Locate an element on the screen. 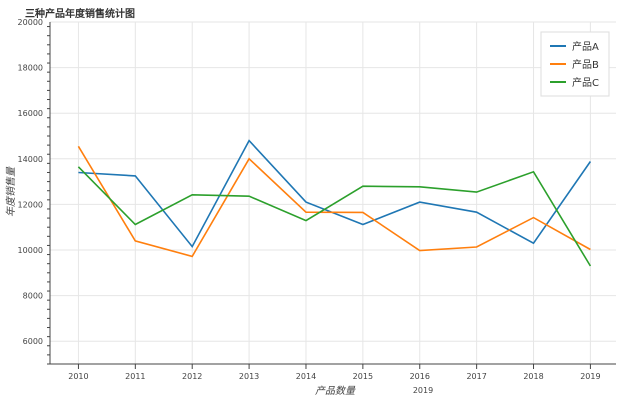  legend-label-1: 产品B is located at coordinates (585, 64).